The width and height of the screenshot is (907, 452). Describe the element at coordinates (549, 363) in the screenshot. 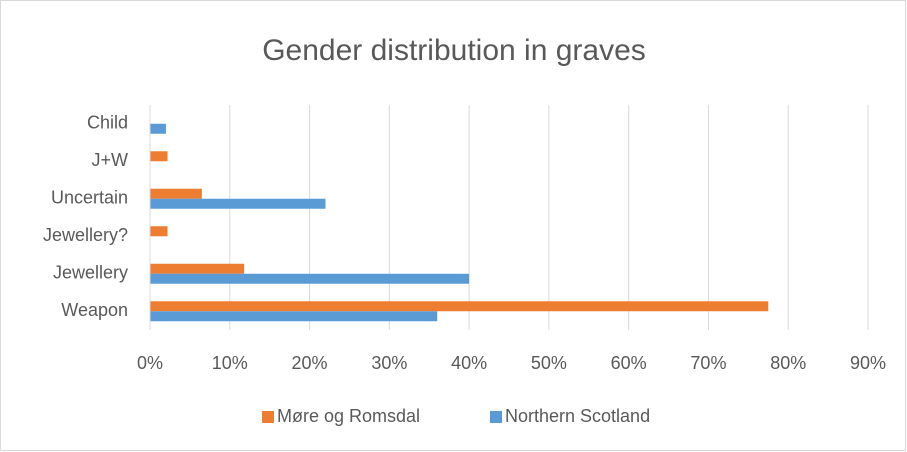

I see `x-tick-label: 50%` at that location.